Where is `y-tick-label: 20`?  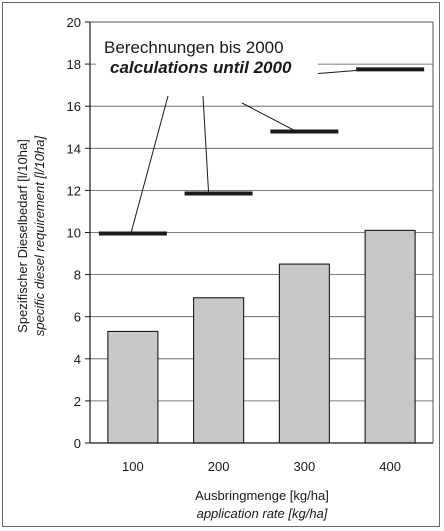
y-tick-label: 20 is located at coordinates (74, 22).